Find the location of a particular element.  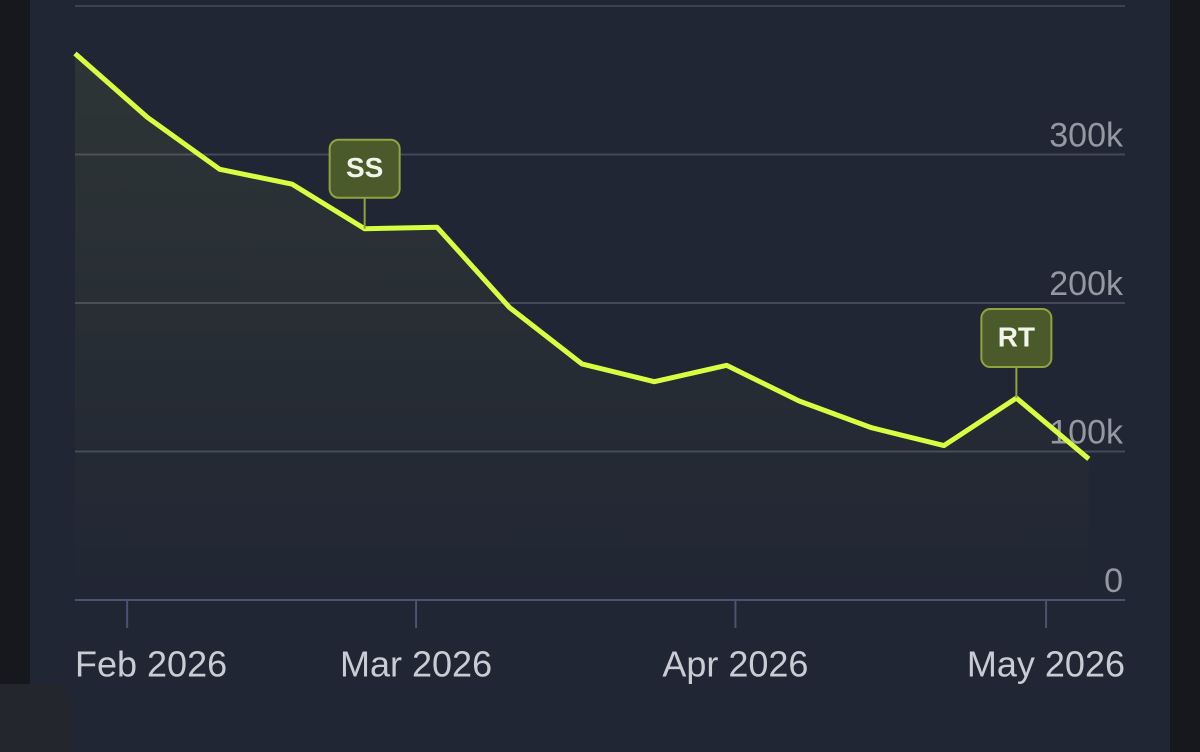

annotation-label: SS is located at coordinates (364, 167).